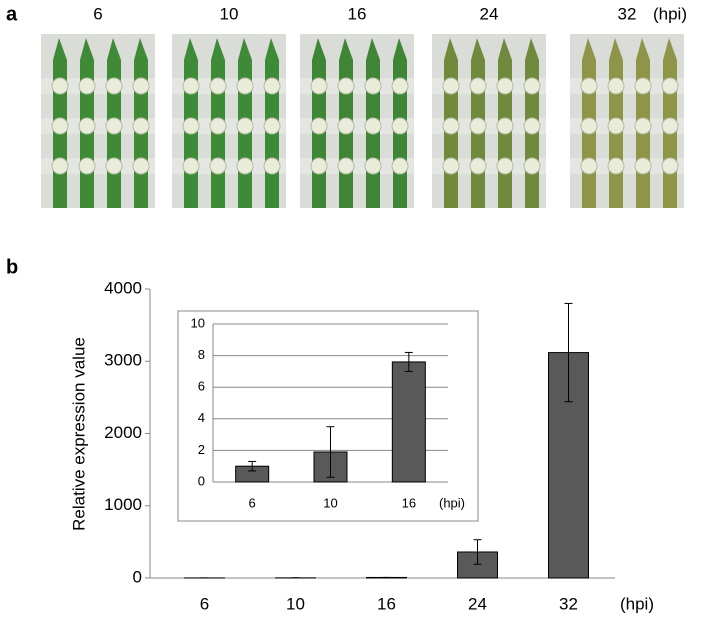 This screenshot has width=708, height=617. What do you see at coordinates (627, 13) in the screenshot?
I see `time-label: 32` at bounding box center [627, 13].